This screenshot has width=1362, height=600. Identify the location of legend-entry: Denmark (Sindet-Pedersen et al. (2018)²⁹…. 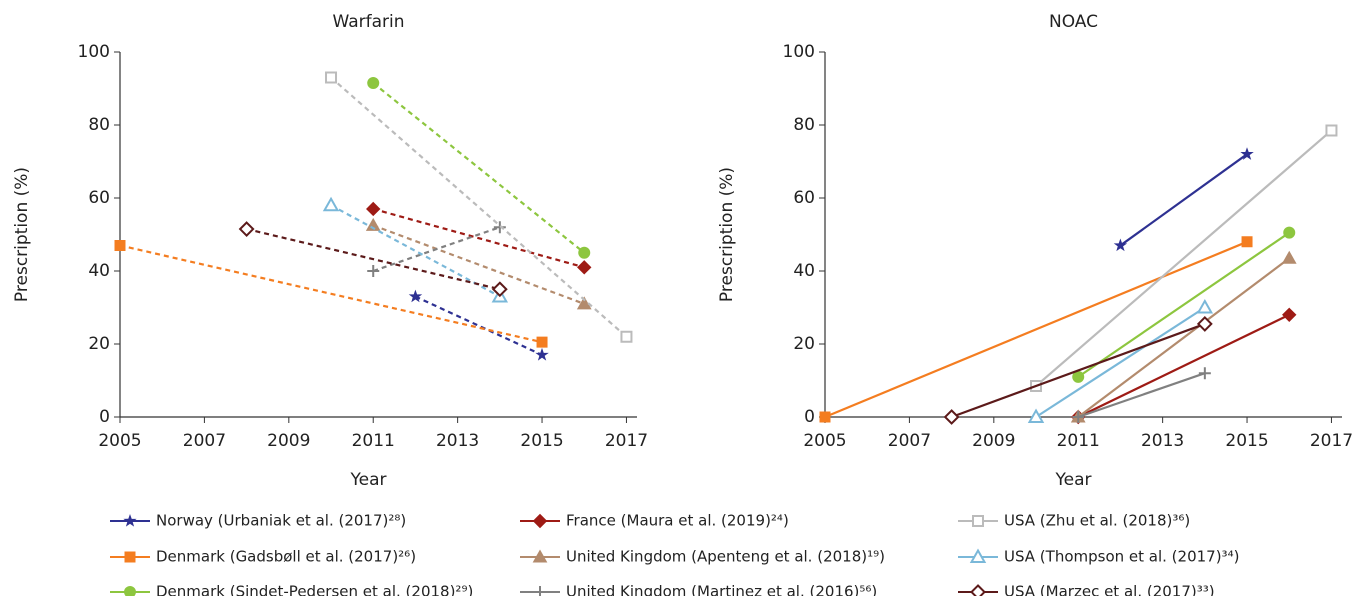
(314, 590).